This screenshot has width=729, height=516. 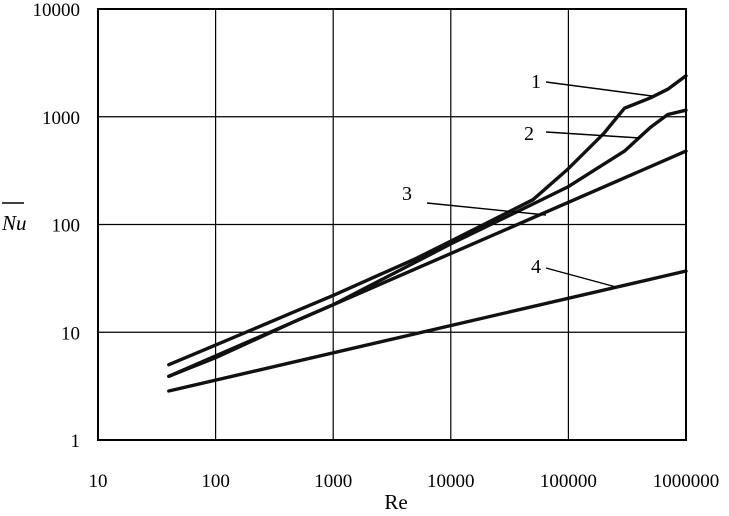 I want to click on x-tick-label: 100000, so click(x=568, y=481).